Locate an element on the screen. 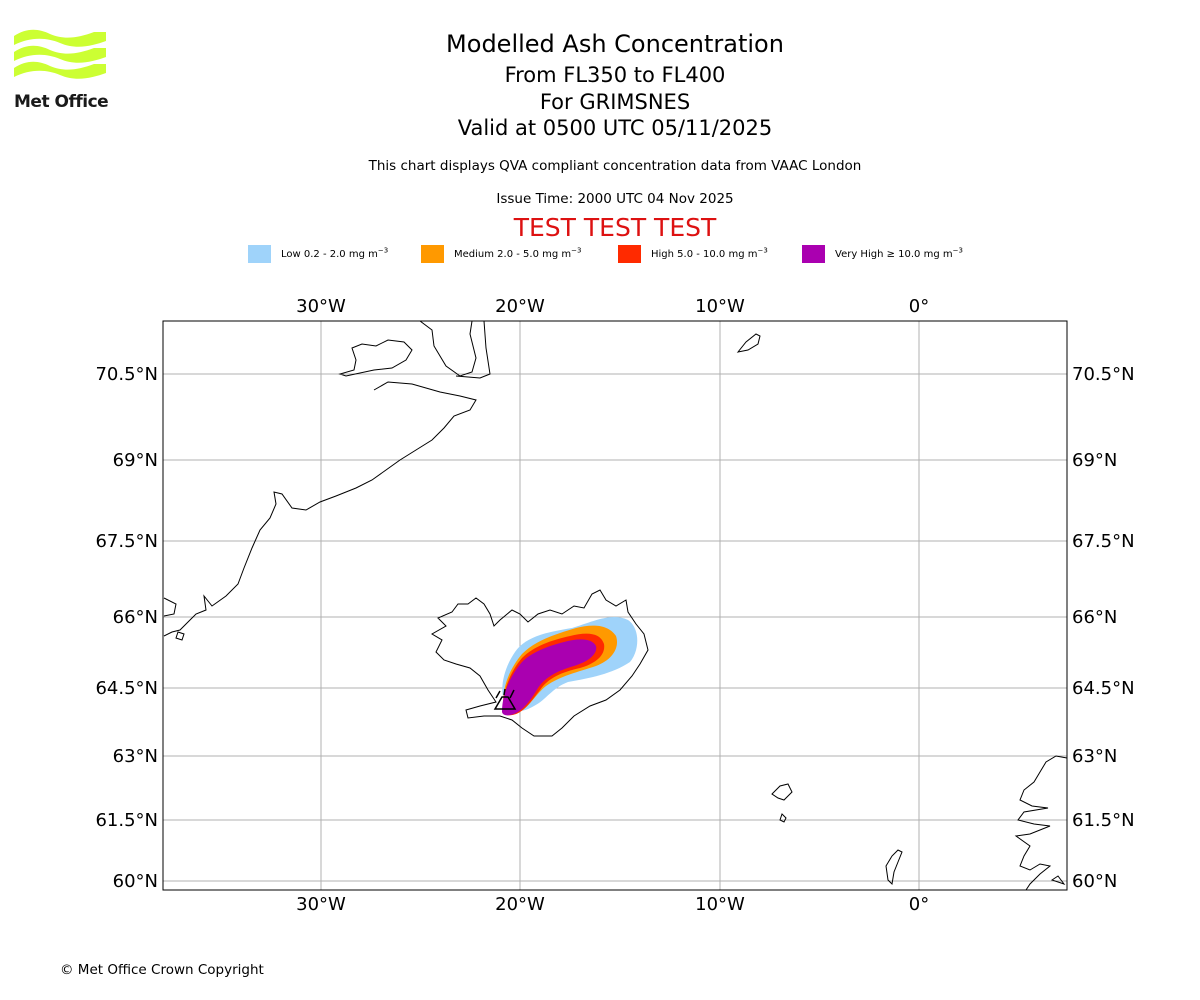 The width and height of the screenshot is (1200, 1000). coastline-iceland is located at coordinates (540, 663).